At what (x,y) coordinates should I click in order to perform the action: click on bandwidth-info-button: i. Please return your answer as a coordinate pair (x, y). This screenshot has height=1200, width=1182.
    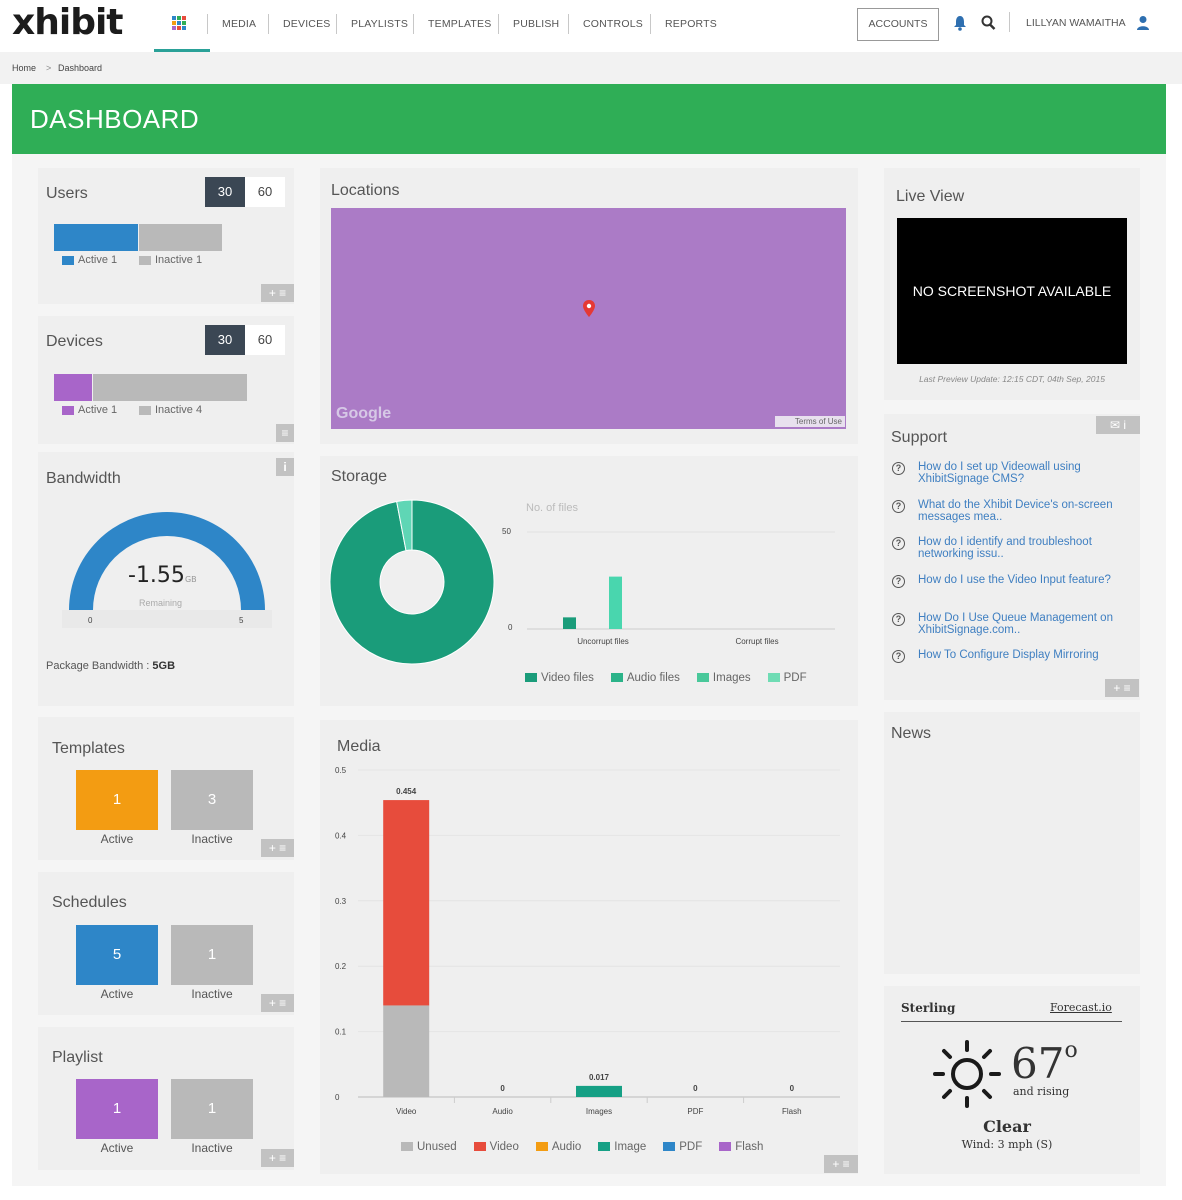
    Looking at the image, I should click on (285, 467).